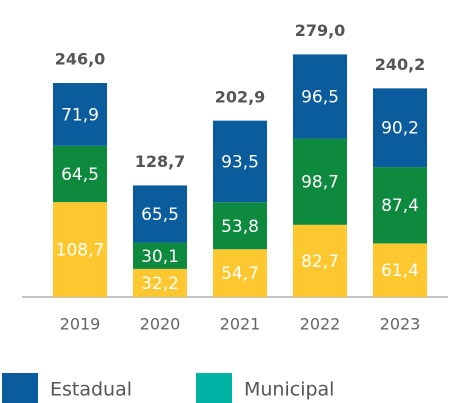  What do you see at coordinates (91, 390) in the screenshot?
I see `legend-label: Estadual` at bounding box center [91, 390].